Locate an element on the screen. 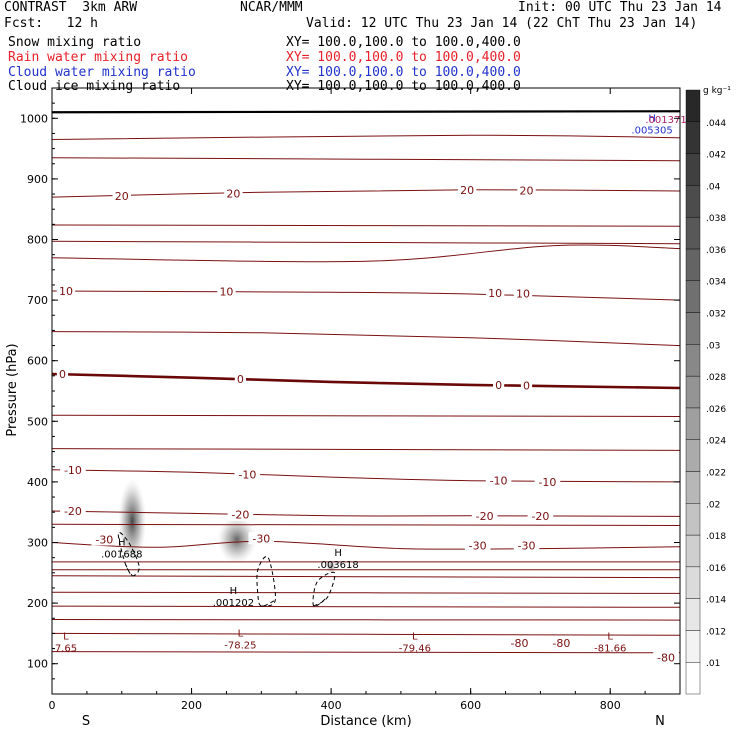  y-tick-label: 100 is located at coordinates (37, 664).